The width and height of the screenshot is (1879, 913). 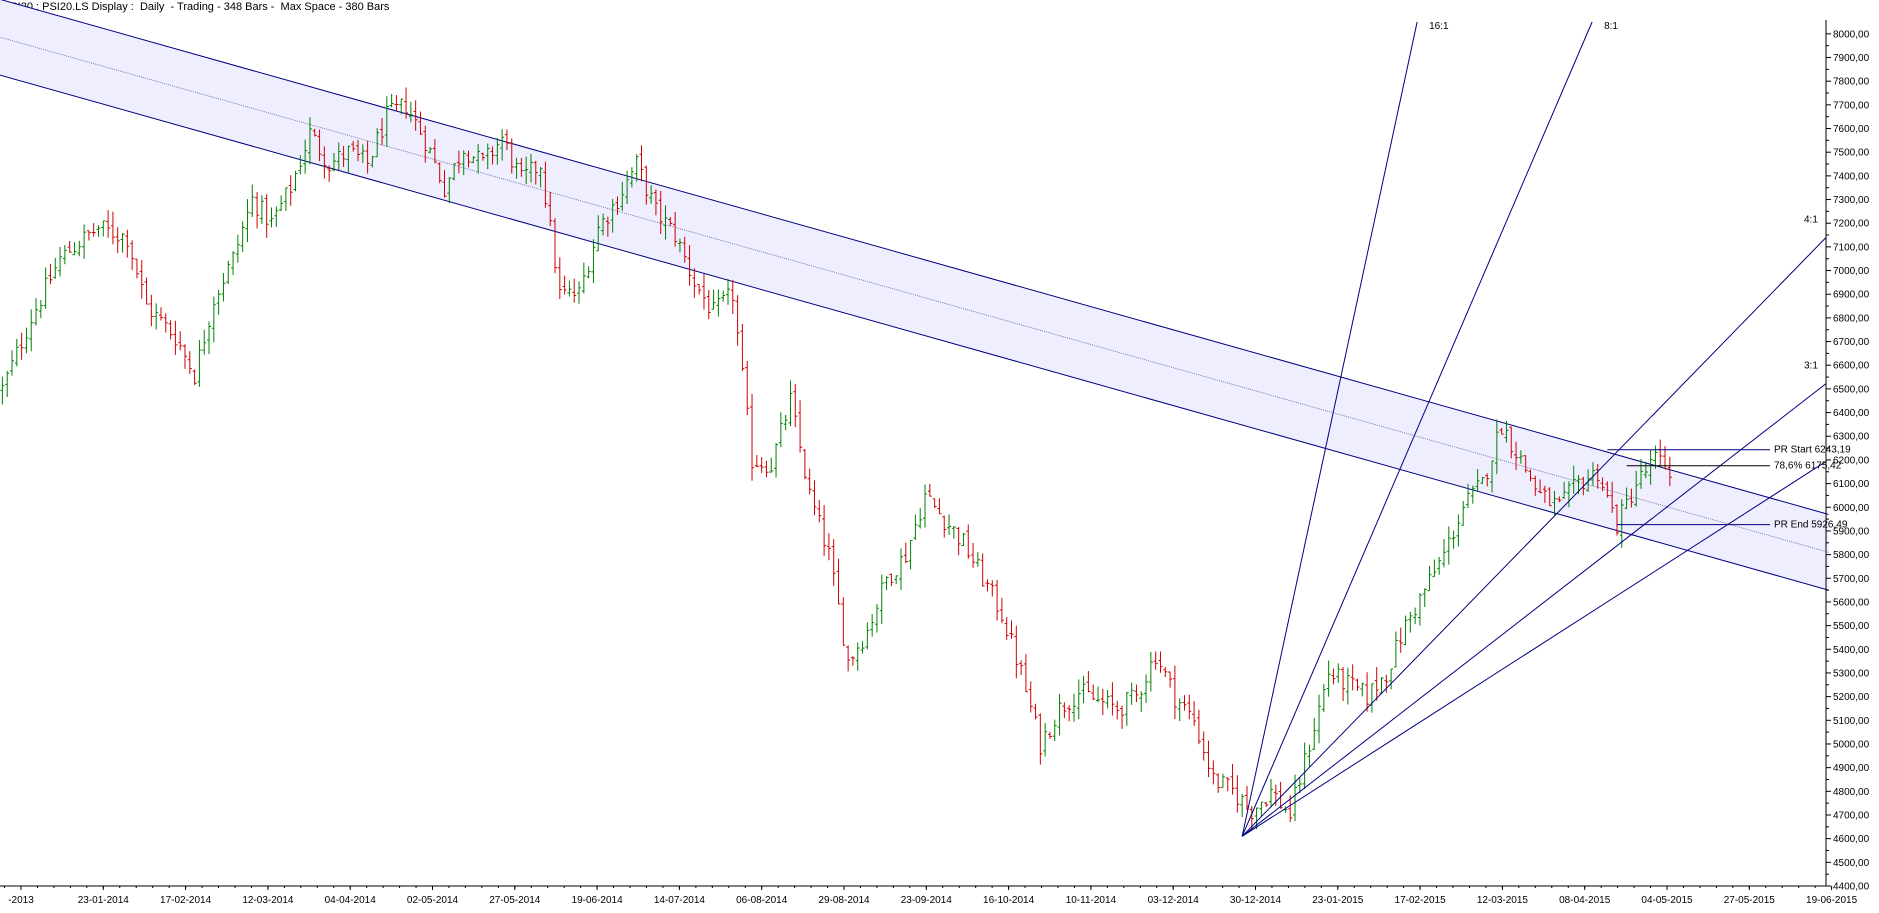 What do you see at coordinates (1611, 26) in the screenshot?
I see `fan-label: 8:1` at bounding box center [1611, 26].